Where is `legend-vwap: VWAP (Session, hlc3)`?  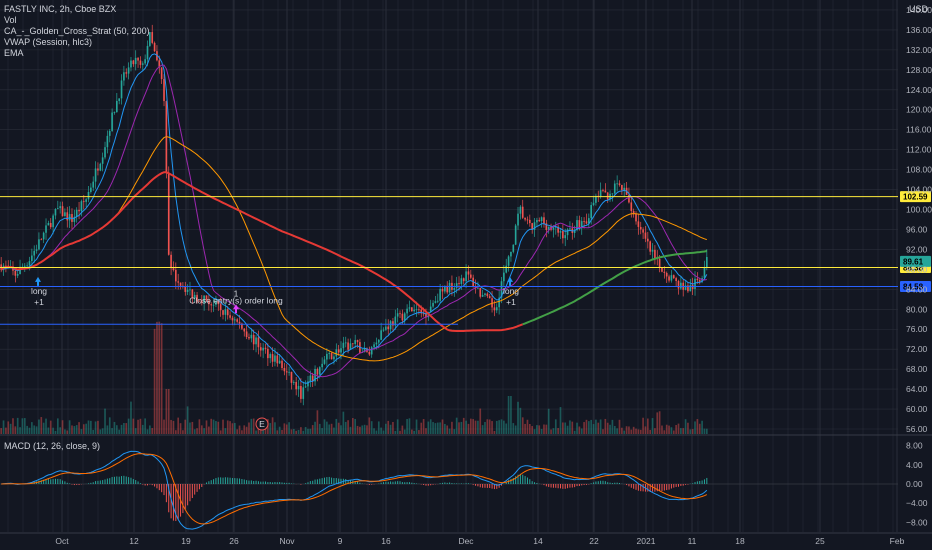 legend-vwap: VWAP (Session, hlc3) is located at coordinates (48, 42).